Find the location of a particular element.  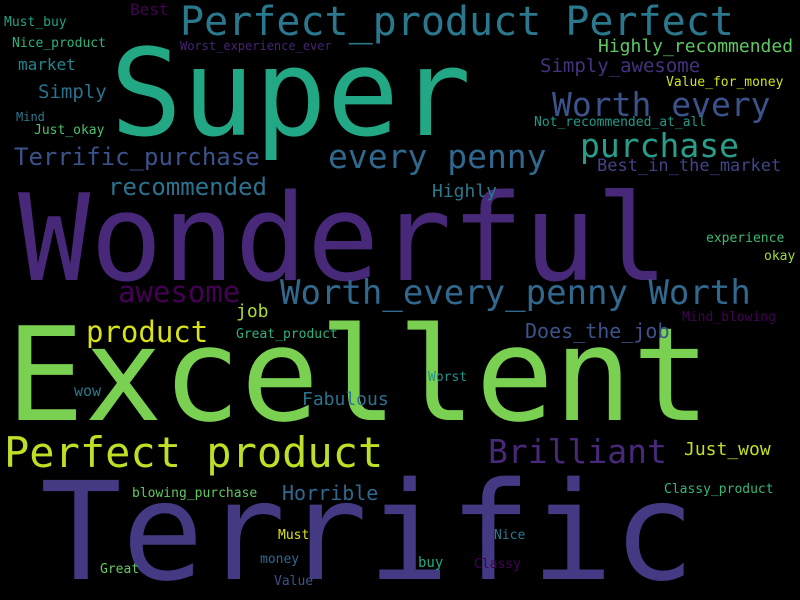

word: Super is located at coordinates (291, 94).